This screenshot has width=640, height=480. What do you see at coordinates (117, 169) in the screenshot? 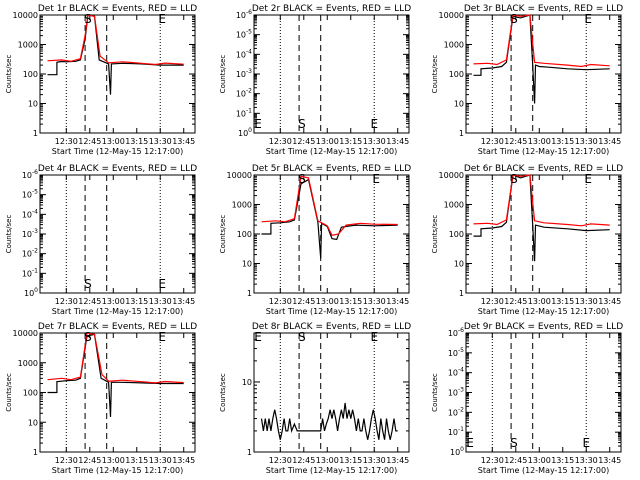
I see `panel-title: Det 4r BLACK = Events, RED = LLD` at bounding box center [117, 169].